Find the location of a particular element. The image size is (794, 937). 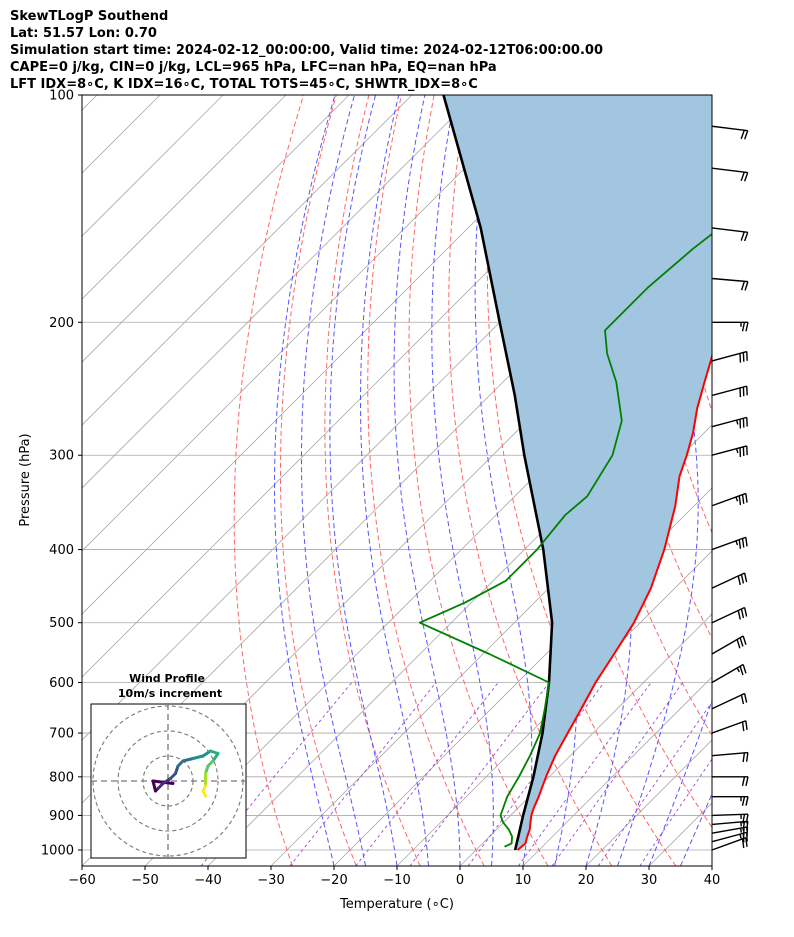

x-tick-label: −60 is located at coordinates (81, 880).